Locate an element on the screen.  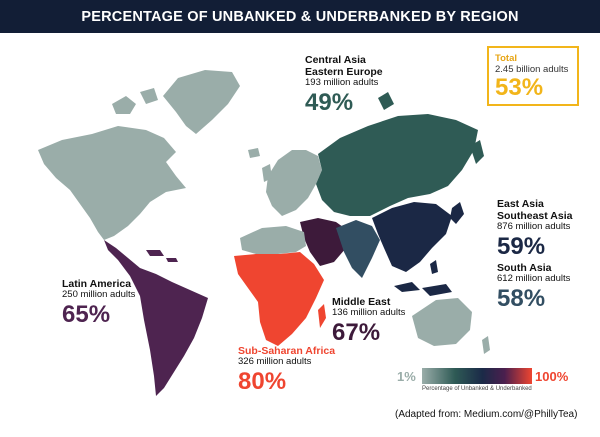
arctic-islands-region is located at coordinates (135, 101).